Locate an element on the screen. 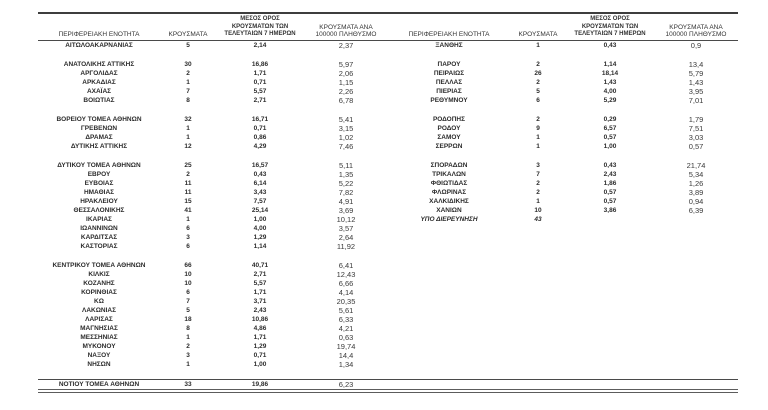 This screenshot has width=768, height=410. left-name-cell: ΑΧΑΪΑΣ is located at coordinates (99, 91).